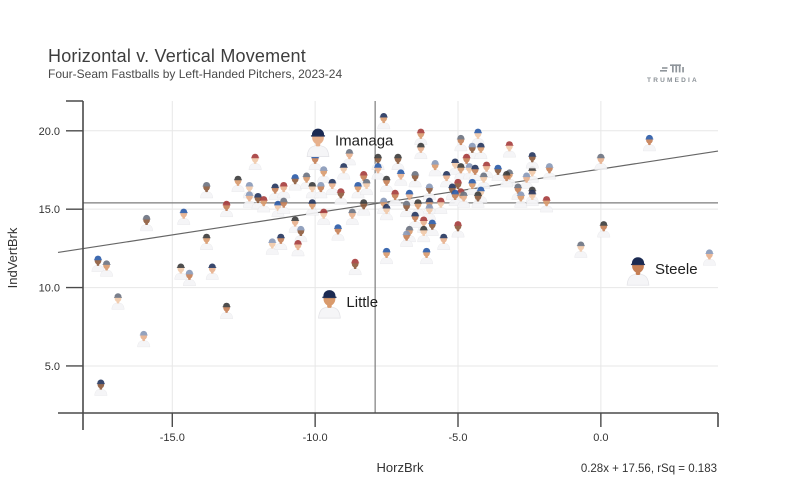  Describe the element at coordinates (177, 56) in the screenshot. I see `page-title: Horizontal v. Vertical Movement` at that location.